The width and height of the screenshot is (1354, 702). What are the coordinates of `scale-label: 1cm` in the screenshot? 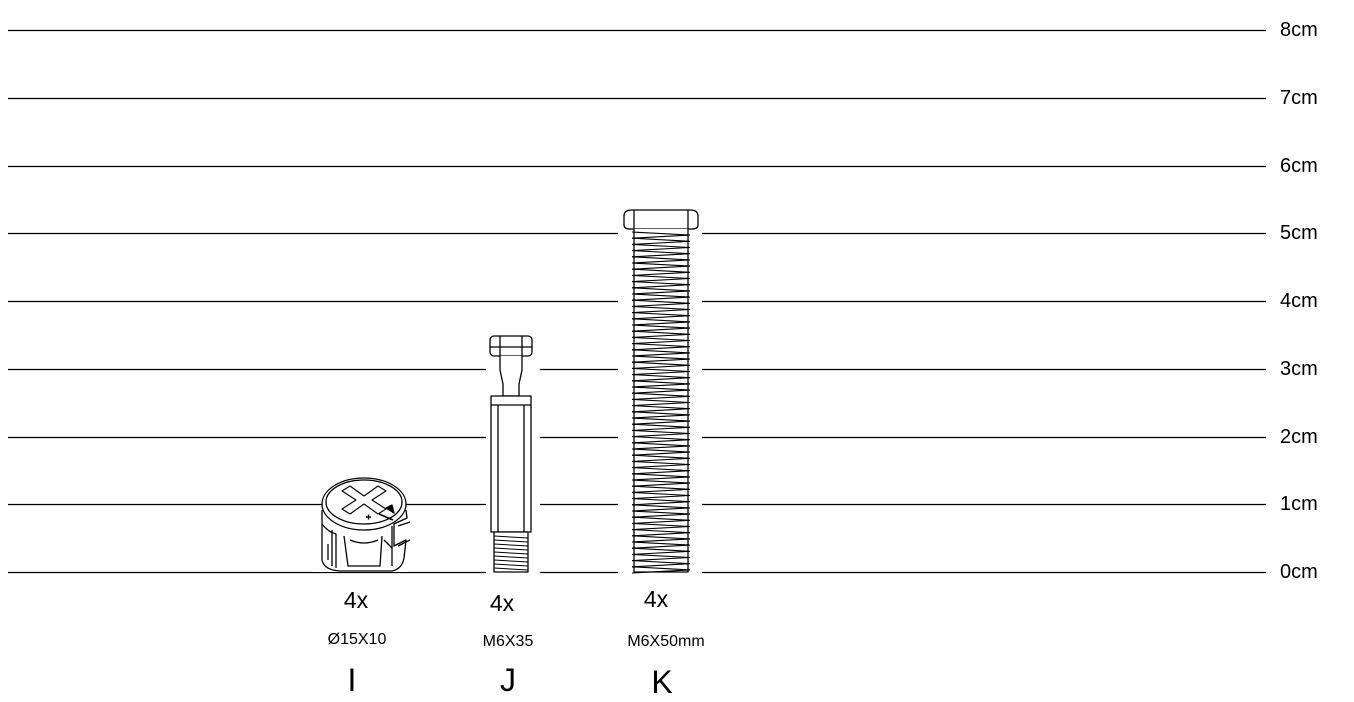 It's located at (1299, 503).